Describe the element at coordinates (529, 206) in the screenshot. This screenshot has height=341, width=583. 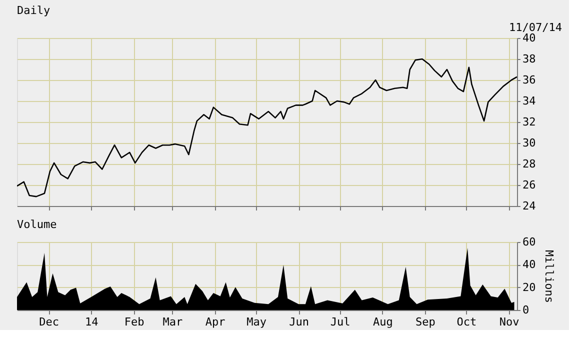
I see `y-tick-label: 24` at that location.